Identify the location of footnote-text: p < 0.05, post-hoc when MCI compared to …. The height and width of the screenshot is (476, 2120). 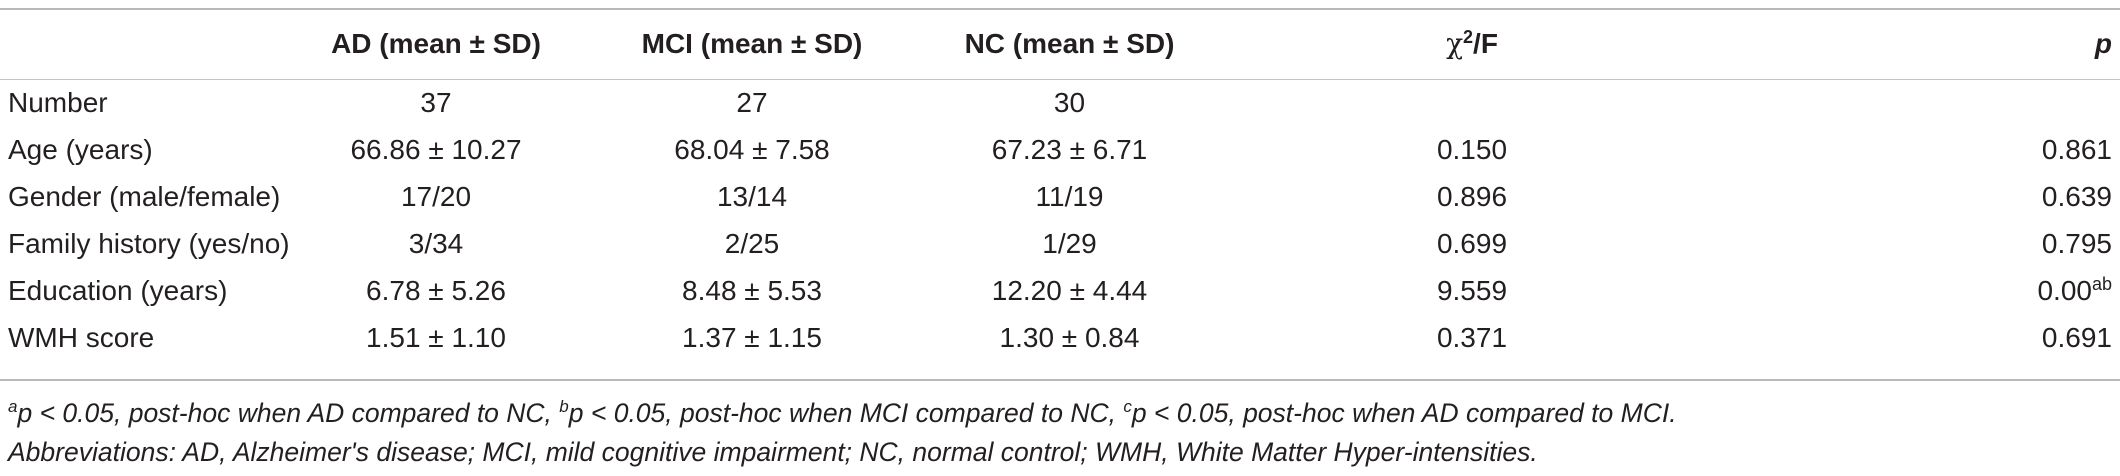
(846, 413).